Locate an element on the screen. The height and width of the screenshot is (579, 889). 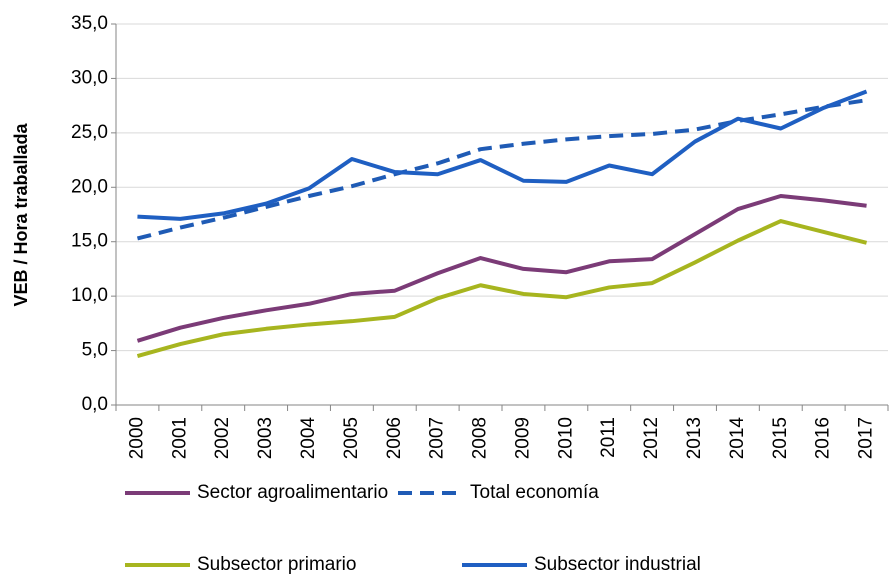
y-tick-label: 35,0 is located at coordinates (89, 23).